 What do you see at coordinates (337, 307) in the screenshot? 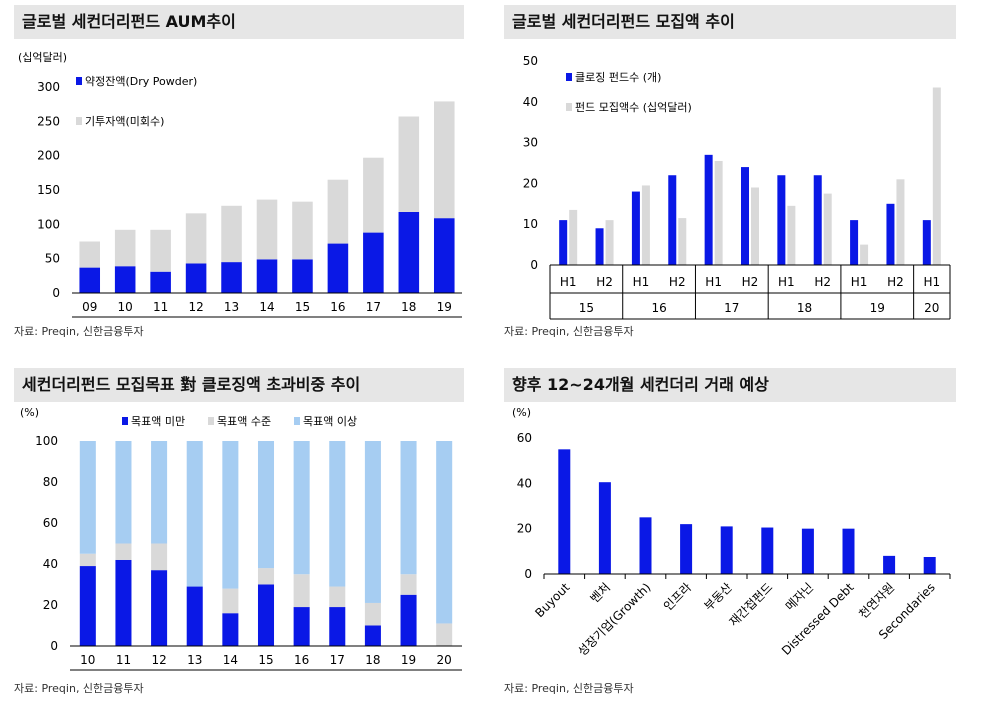
I see `x-tick-label: 16` at bounding box center [337, 307].